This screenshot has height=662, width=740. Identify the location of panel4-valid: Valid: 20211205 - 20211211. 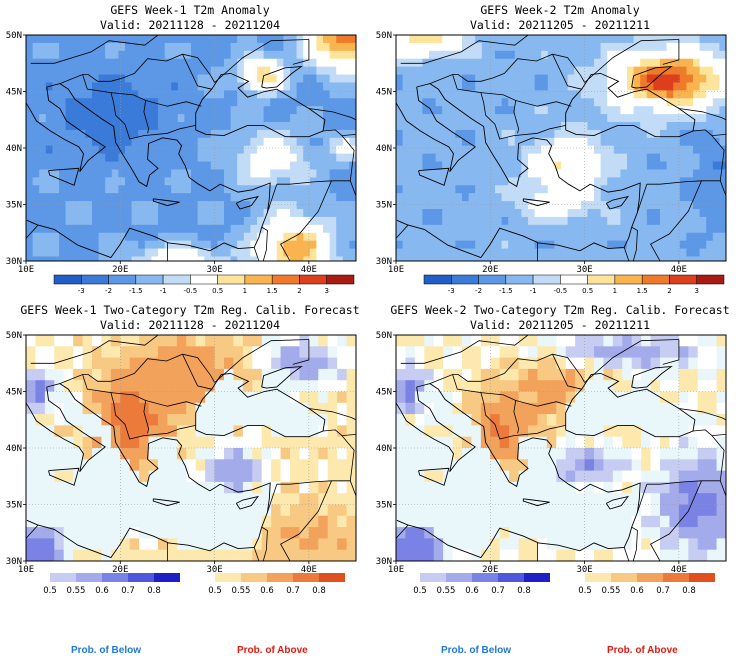
(559, 325).